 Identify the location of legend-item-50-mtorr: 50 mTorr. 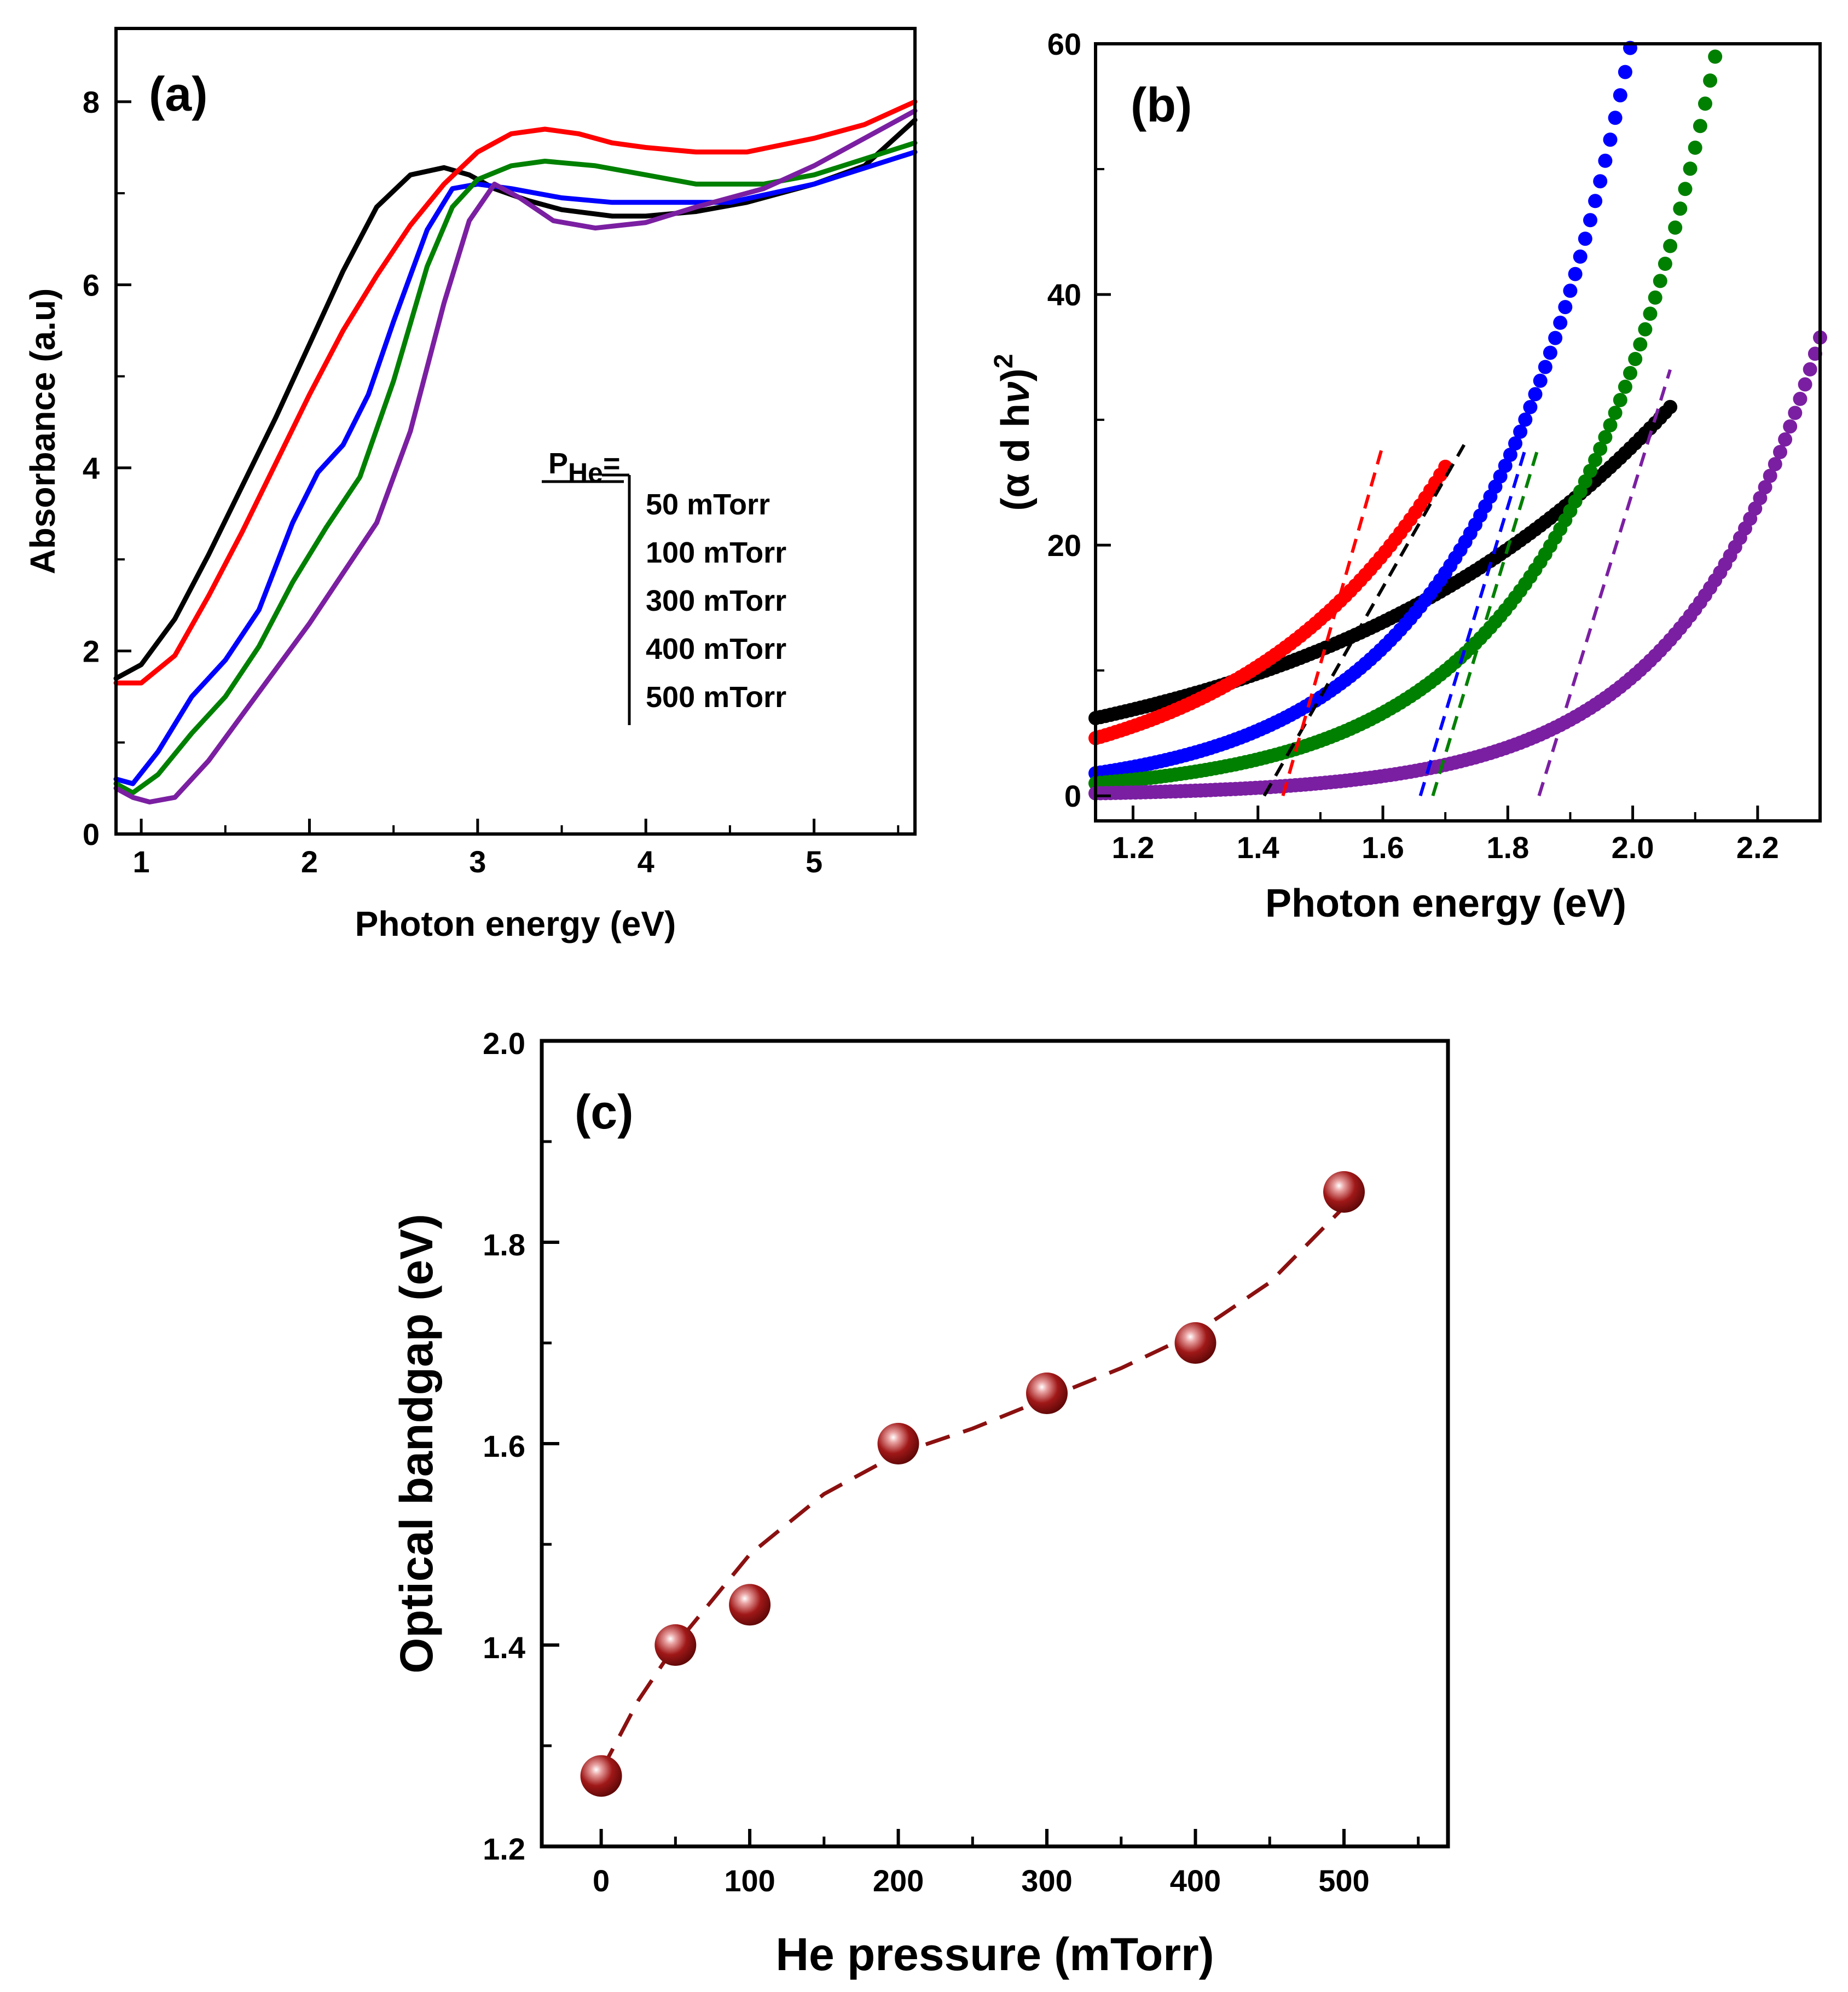
(708, 505).